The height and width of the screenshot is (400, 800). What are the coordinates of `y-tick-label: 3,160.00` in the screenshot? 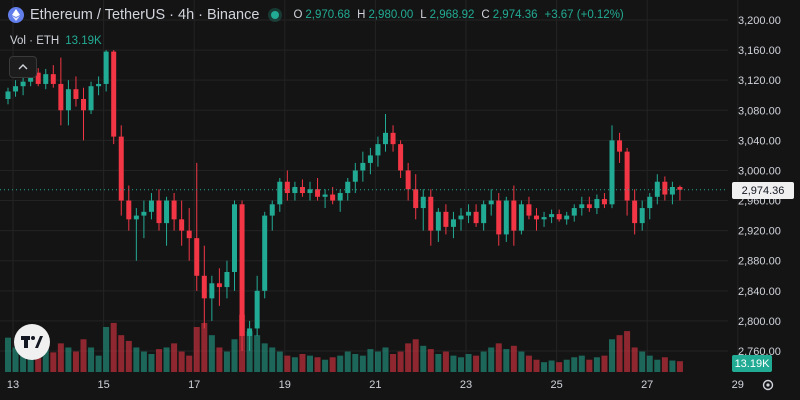 It's located at (759, 51).